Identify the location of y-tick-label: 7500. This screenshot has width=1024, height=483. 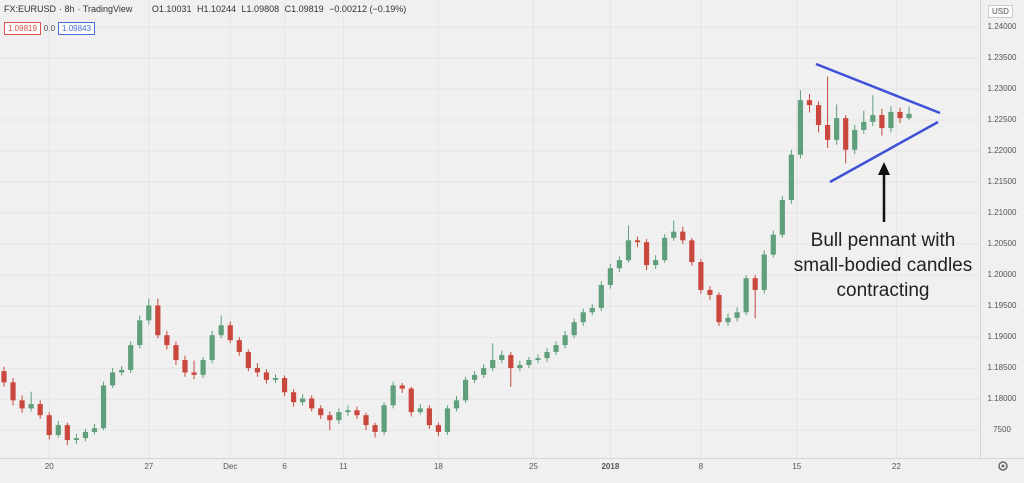
(1002, 429).